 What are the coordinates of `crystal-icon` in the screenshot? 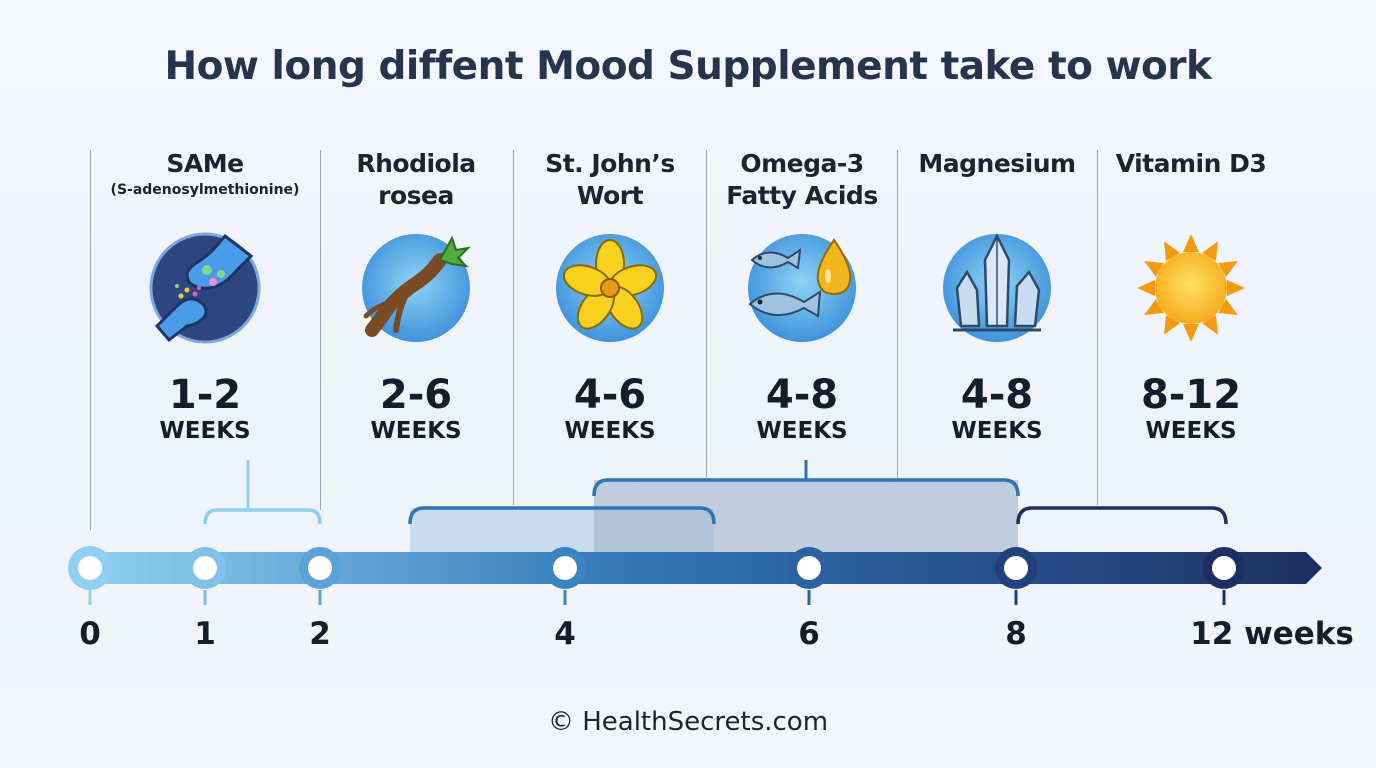 It's located at (997, 288).